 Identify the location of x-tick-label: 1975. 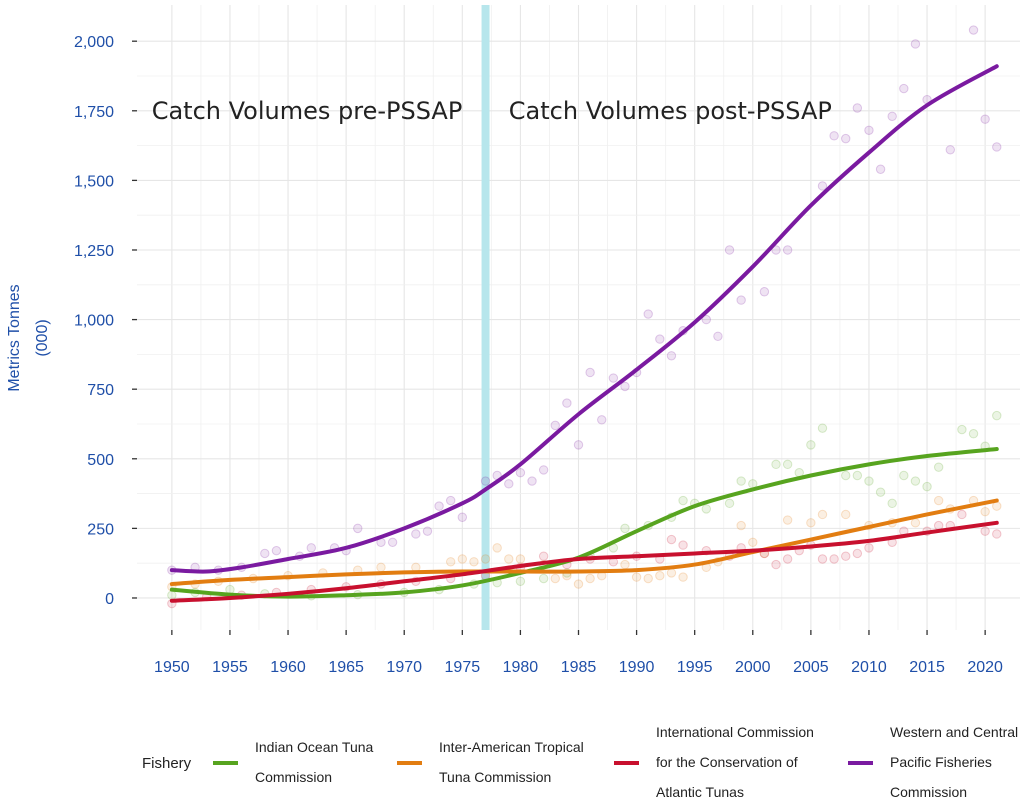
(463, 667).